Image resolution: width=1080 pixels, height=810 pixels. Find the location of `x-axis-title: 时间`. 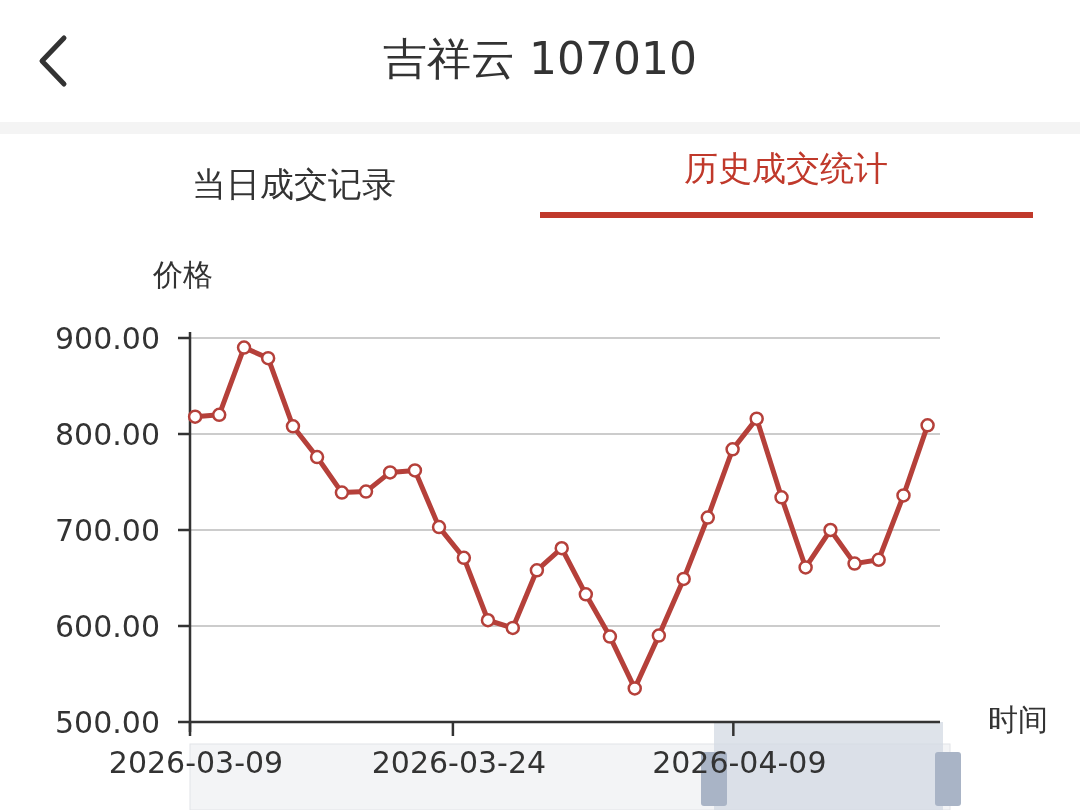

x-axis-title: 时间 is located at coordinates (1018, 719).